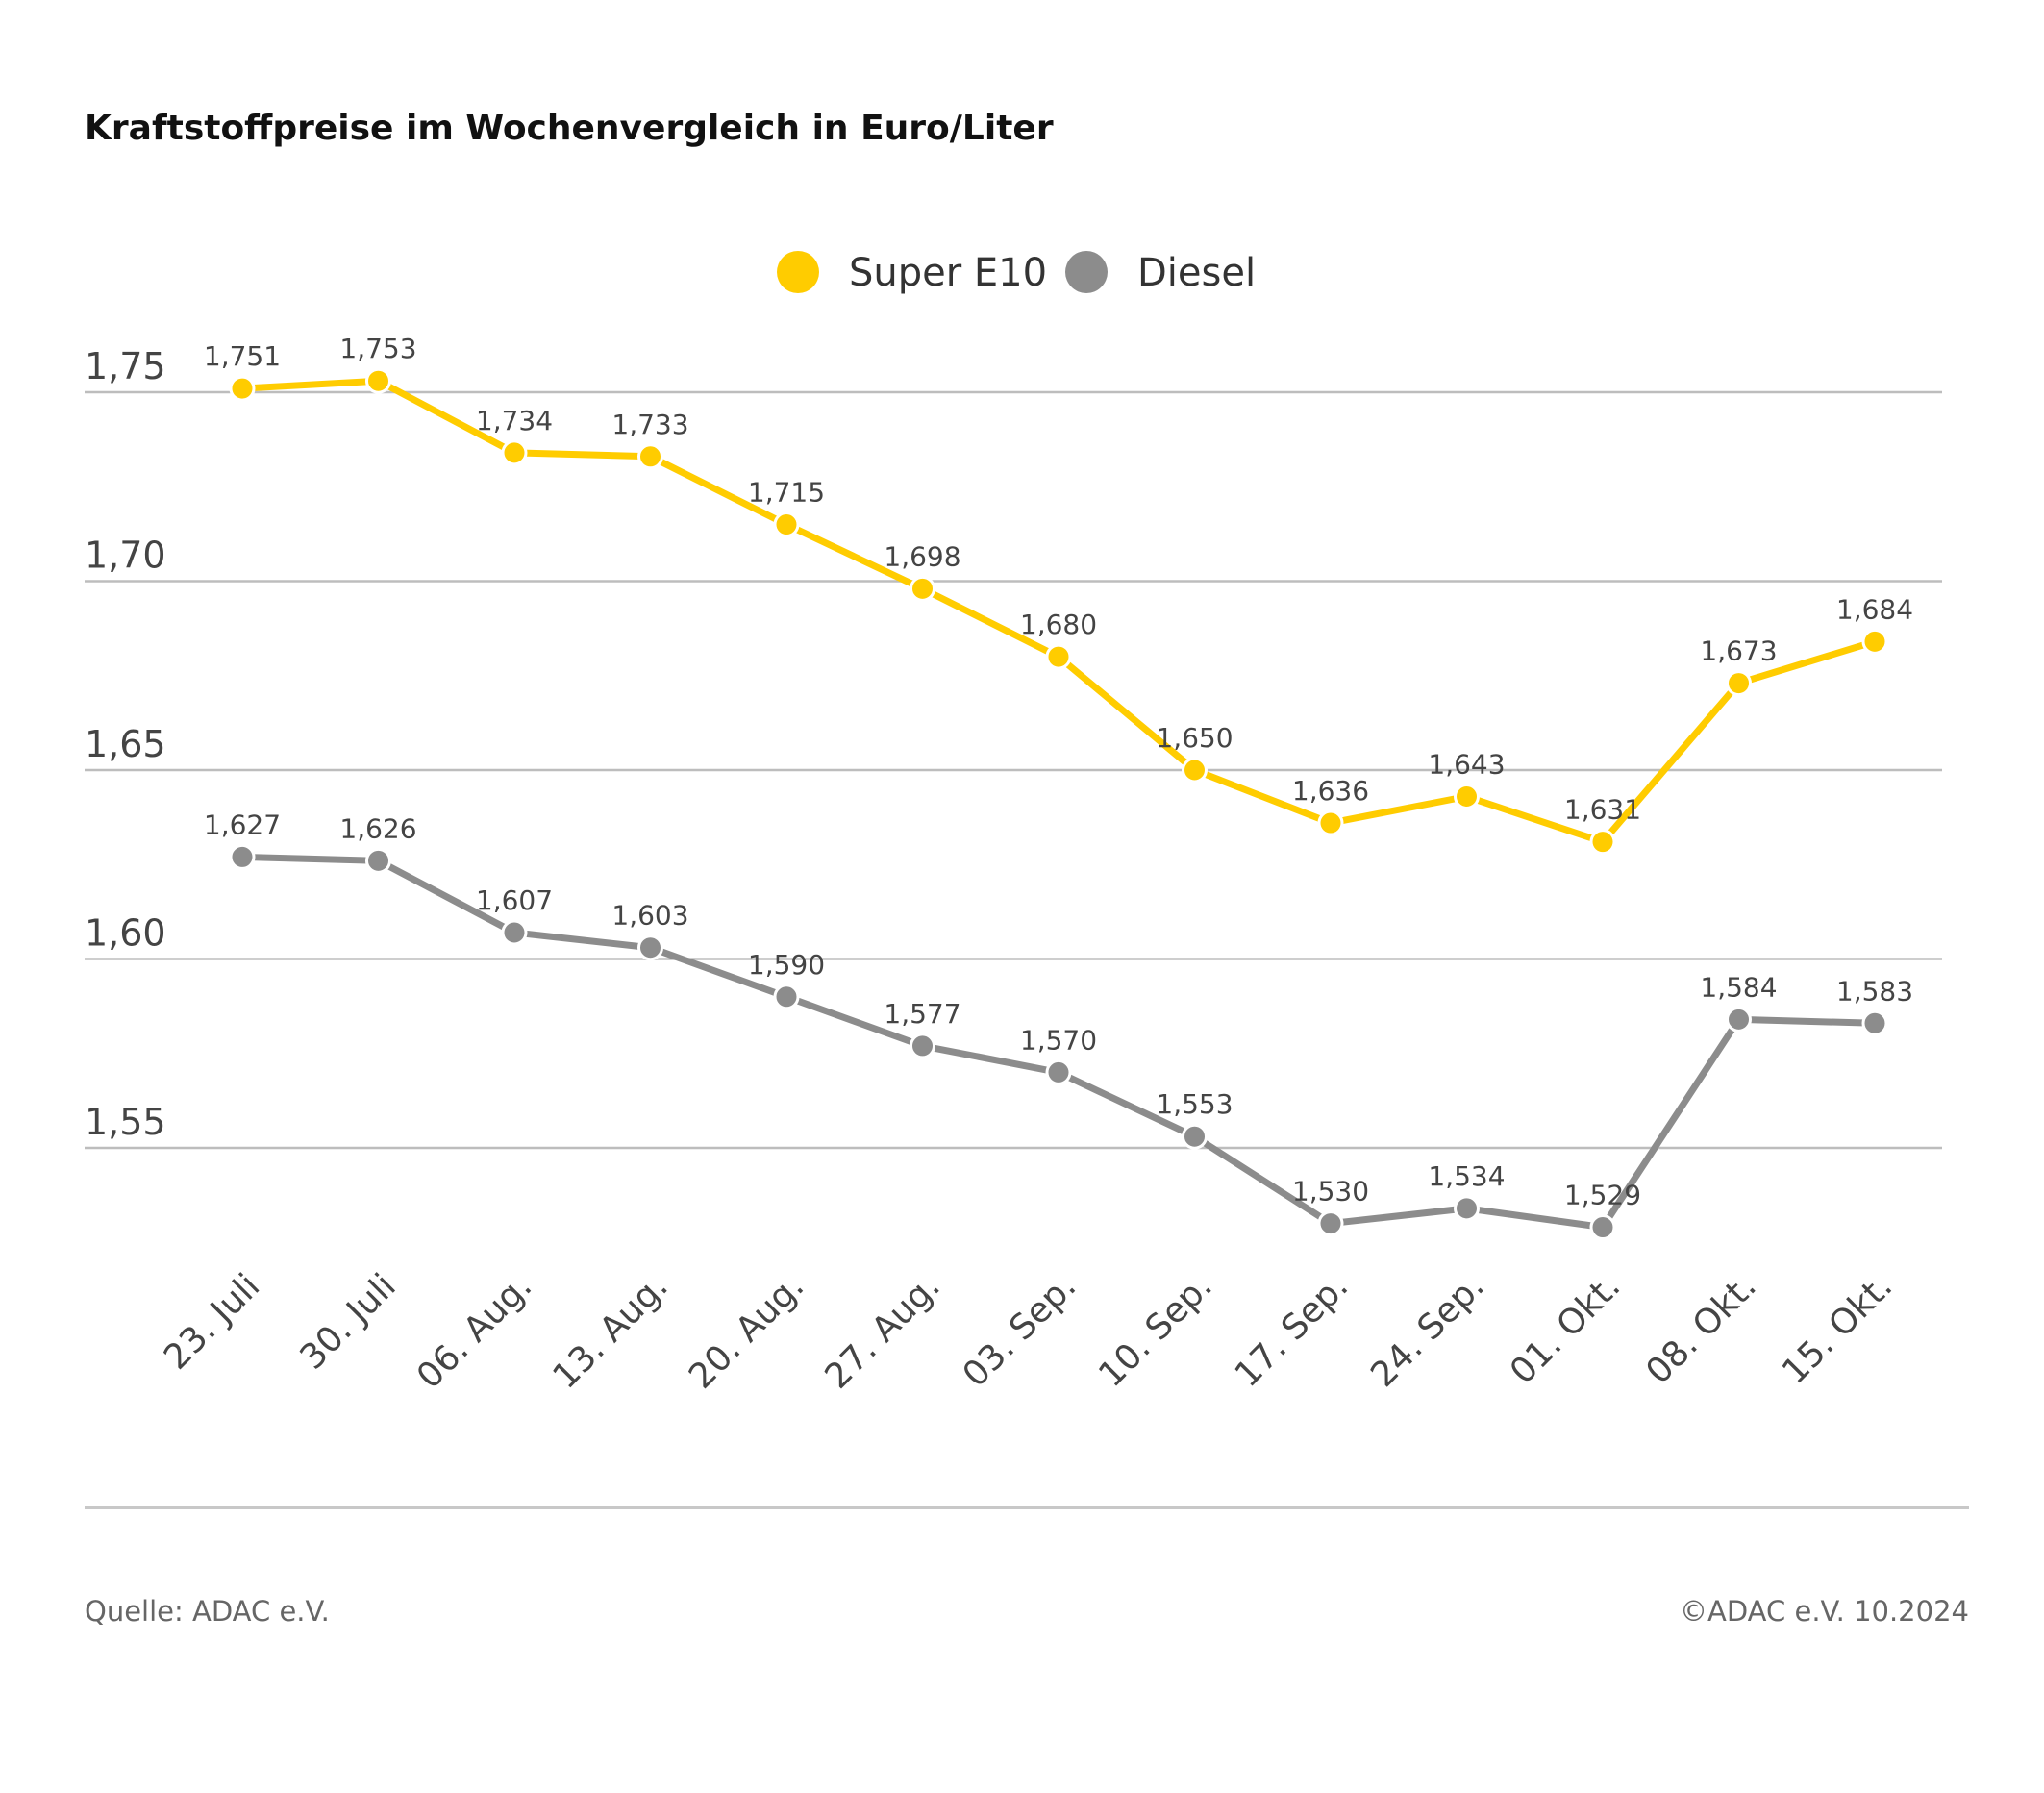  I want to click on y-tick-label: 1,65, so click(125, 744).